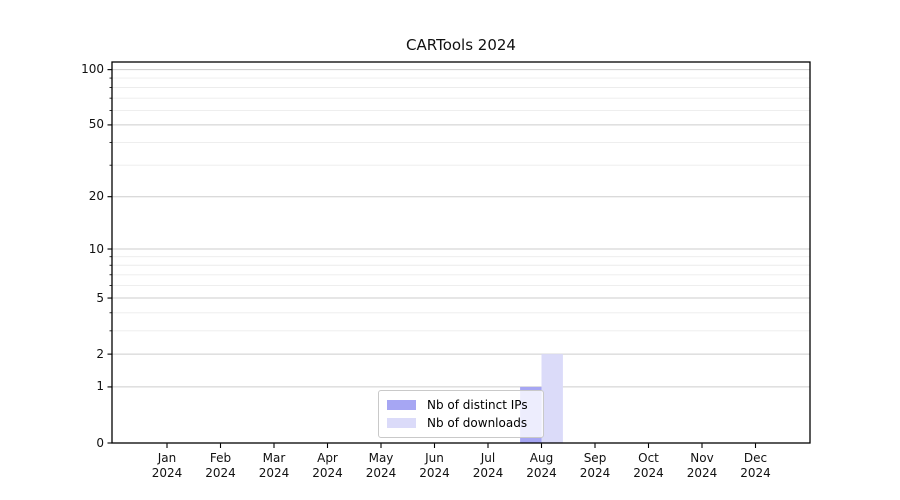  What do you see at coordinates (552, 398) in the screenshot?
I see `bar-nb-of-downloads` at bounding box center [552, 398].